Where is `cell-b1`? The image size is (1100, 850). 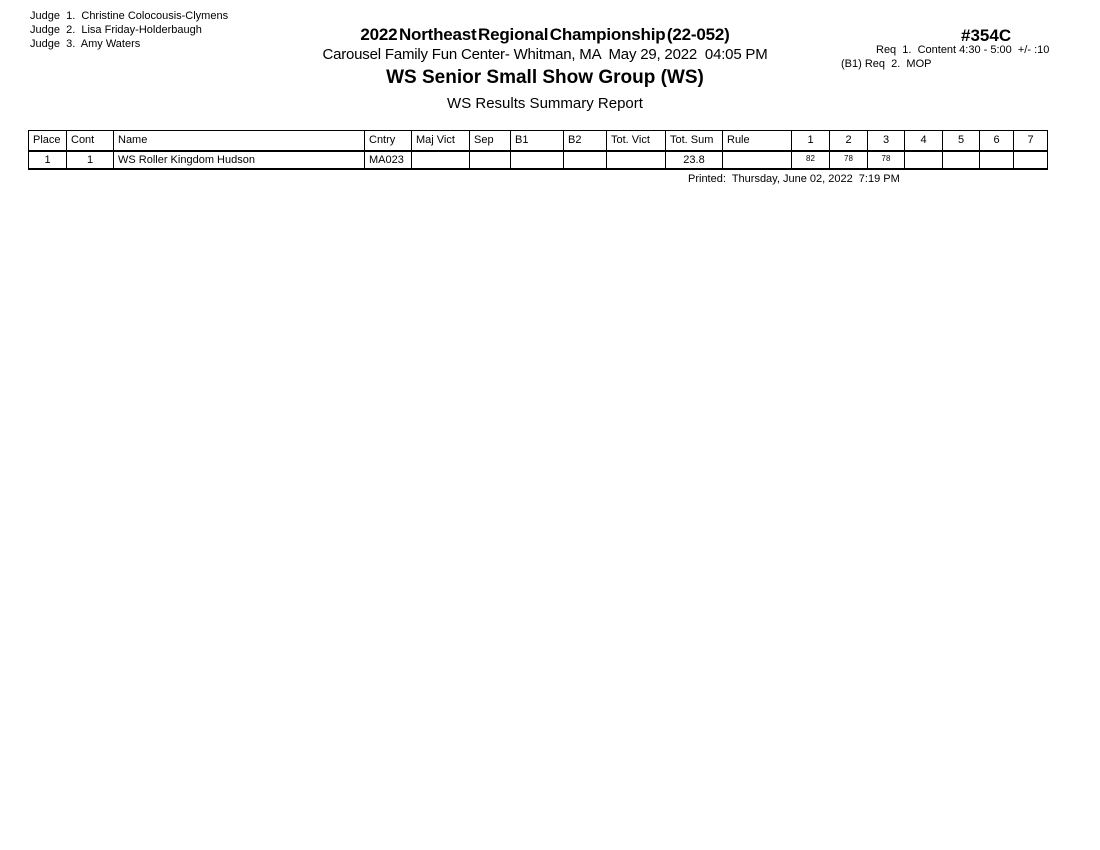 cell-b1 is located at coordinates (537, 160).